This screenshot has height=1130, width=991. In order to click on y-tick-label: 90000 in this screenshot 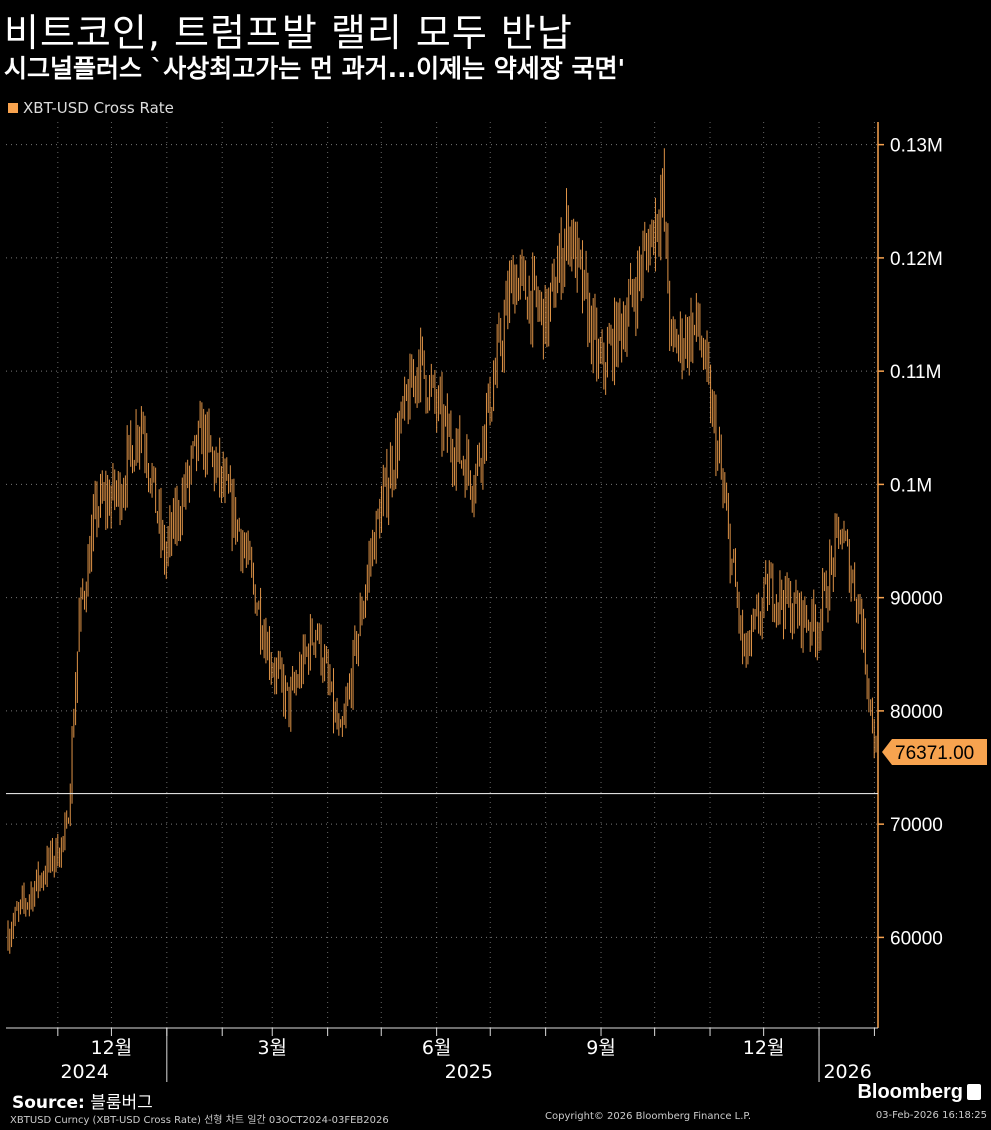, I will do `click(916, 599)`.